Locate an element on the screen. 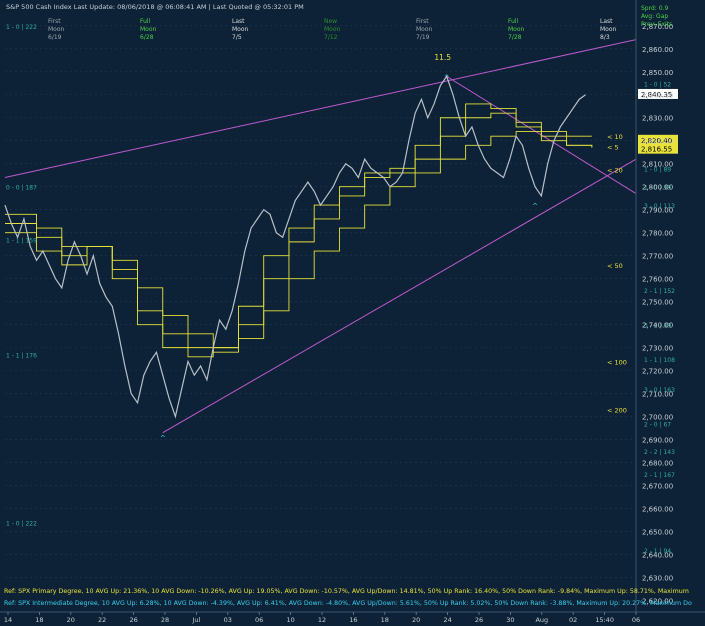 The image size is (705, 626). moon-phase-date: 8/3 is located at coordinates (605, 37).